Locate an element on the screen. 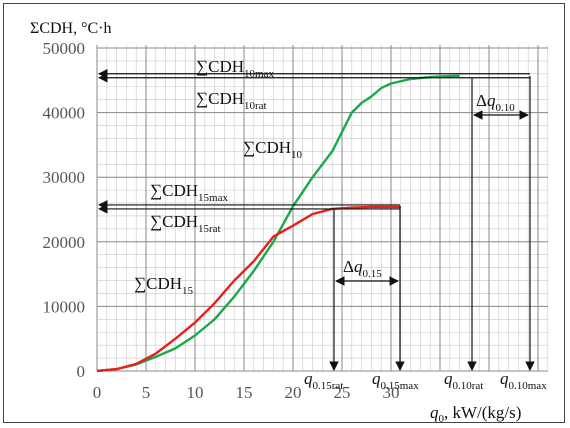  q010max-label: q0.10max is located at coordinates (523, 380).